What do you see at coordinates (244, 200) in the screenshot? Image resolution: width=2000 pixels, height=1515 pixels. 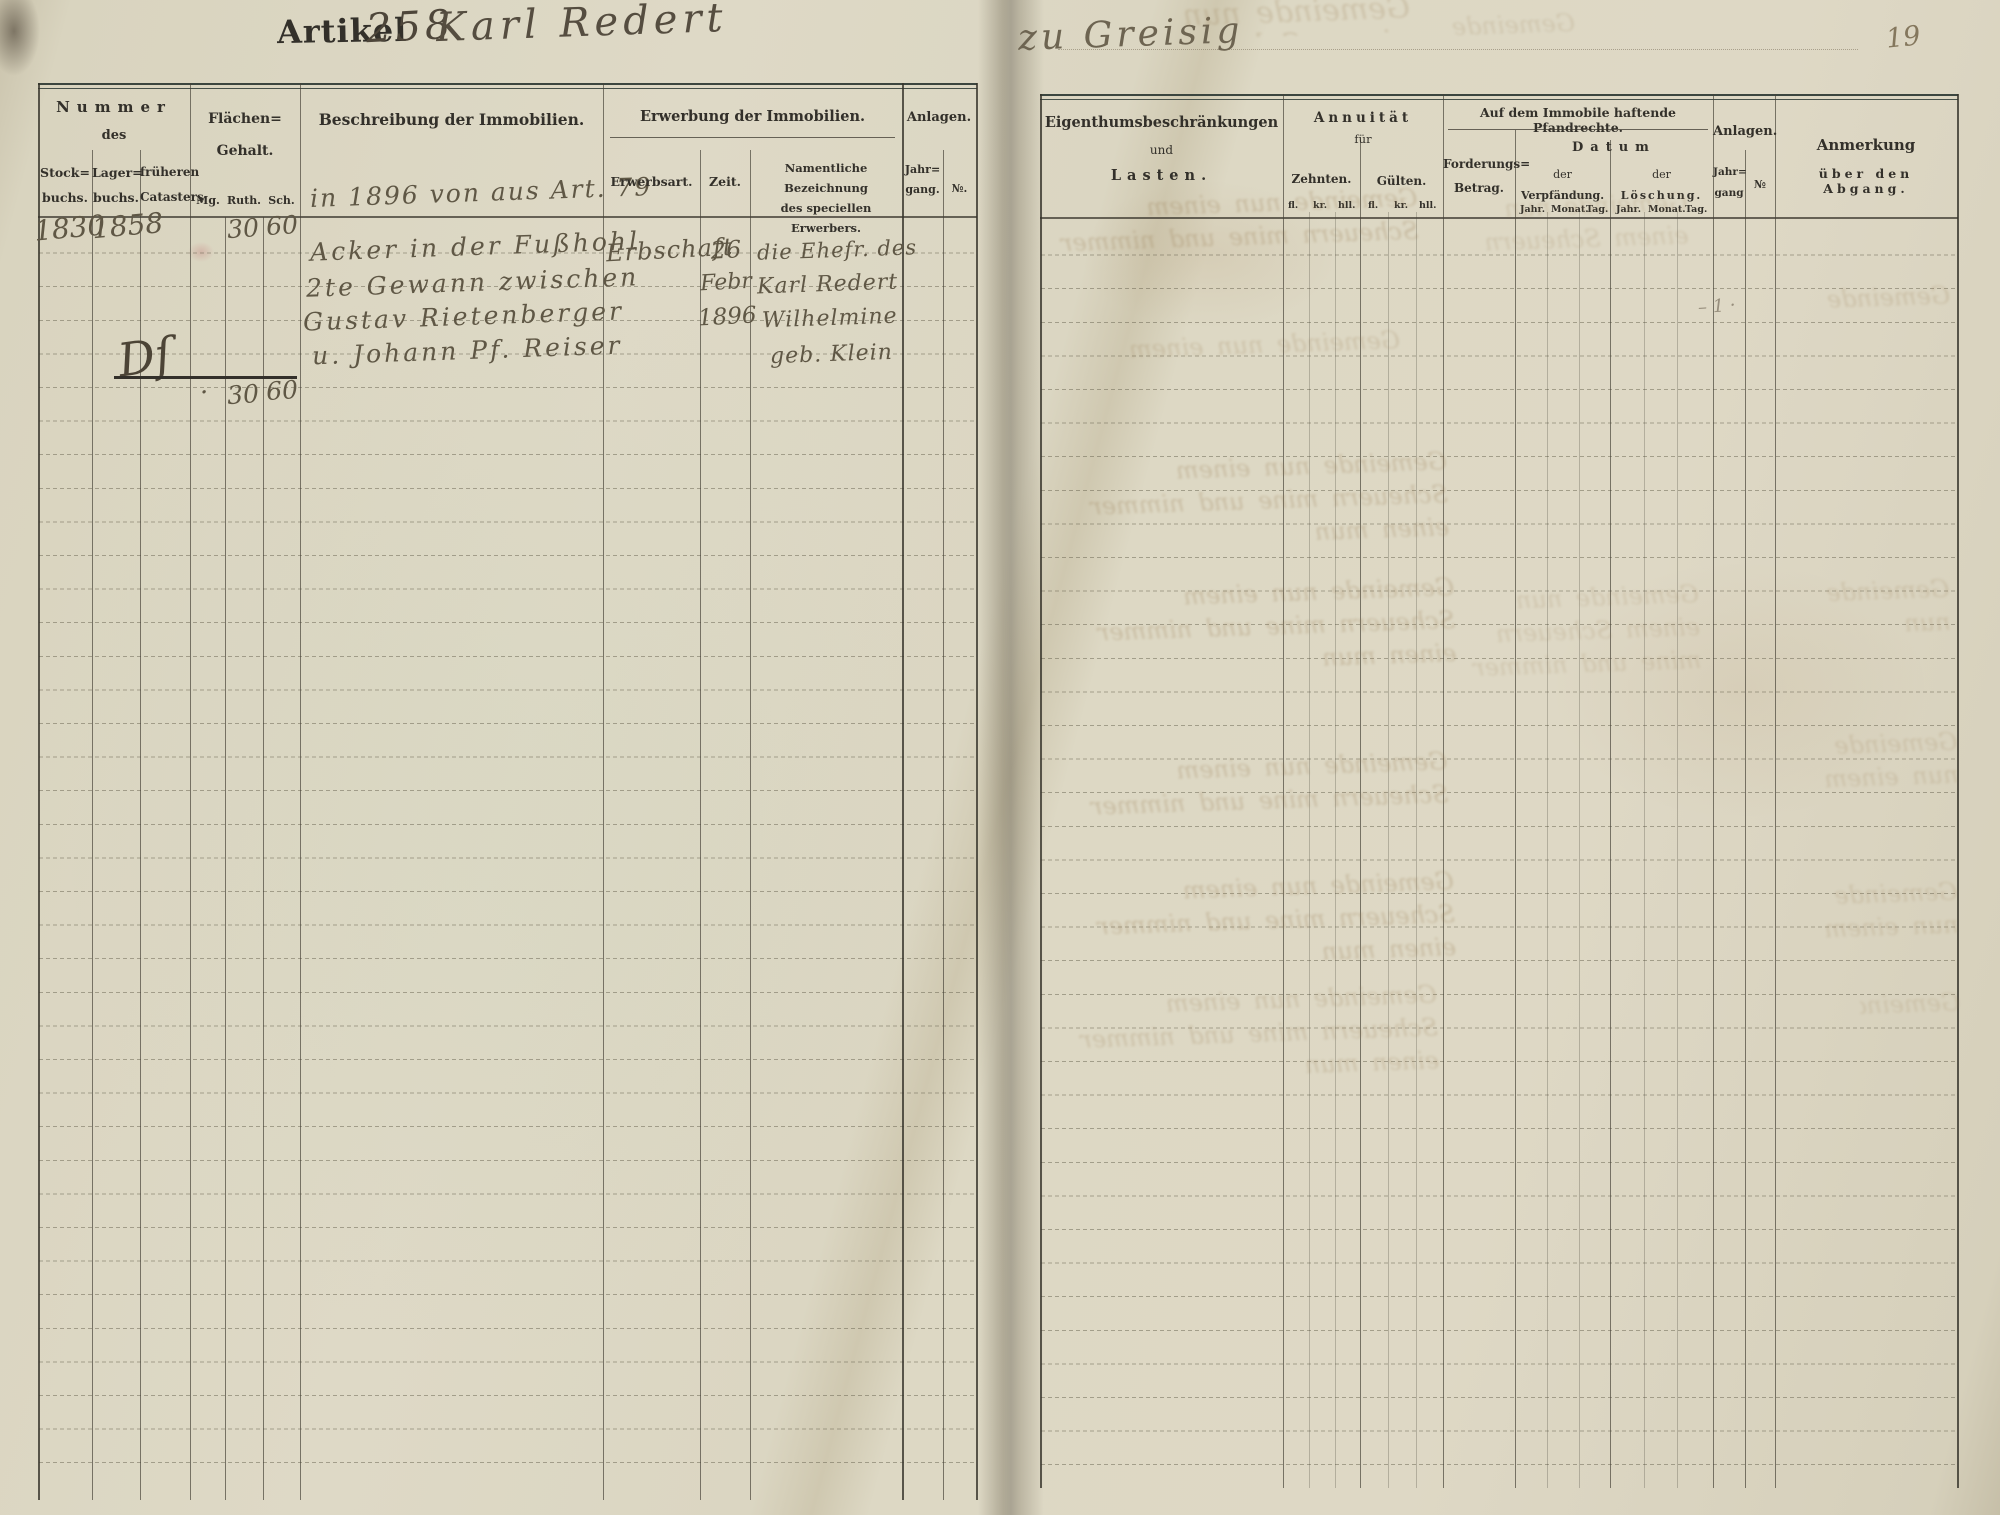 I see `unit-ruth: Ruth.` at bounding box center [244, 200].